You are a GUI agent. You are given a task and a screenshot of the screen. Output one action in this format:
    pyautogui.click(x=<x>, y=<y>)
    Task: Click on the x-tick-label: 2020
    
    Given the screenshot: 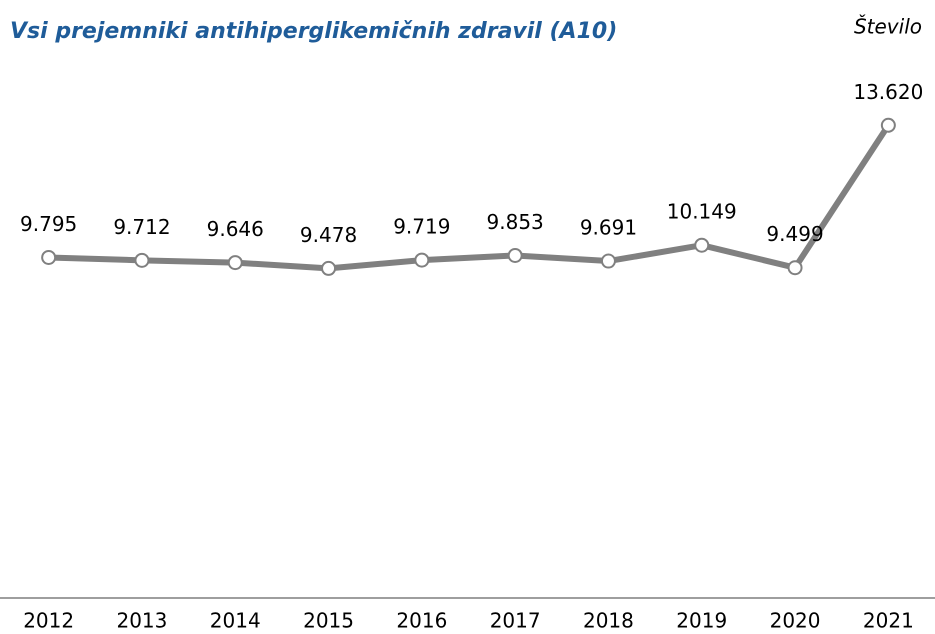 What is the action you would take?
    pyautogui.click(x=795, y=621)
    